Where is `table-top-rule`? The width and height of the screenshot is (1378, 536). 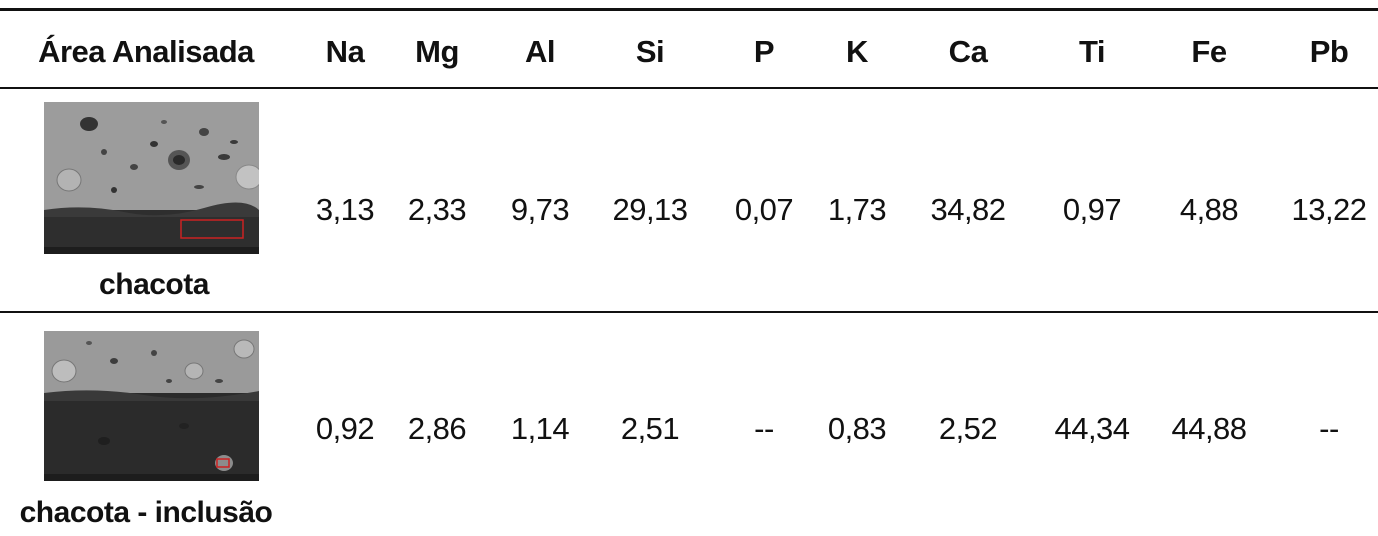 table-top-rule is located at coordinates (689, 9).